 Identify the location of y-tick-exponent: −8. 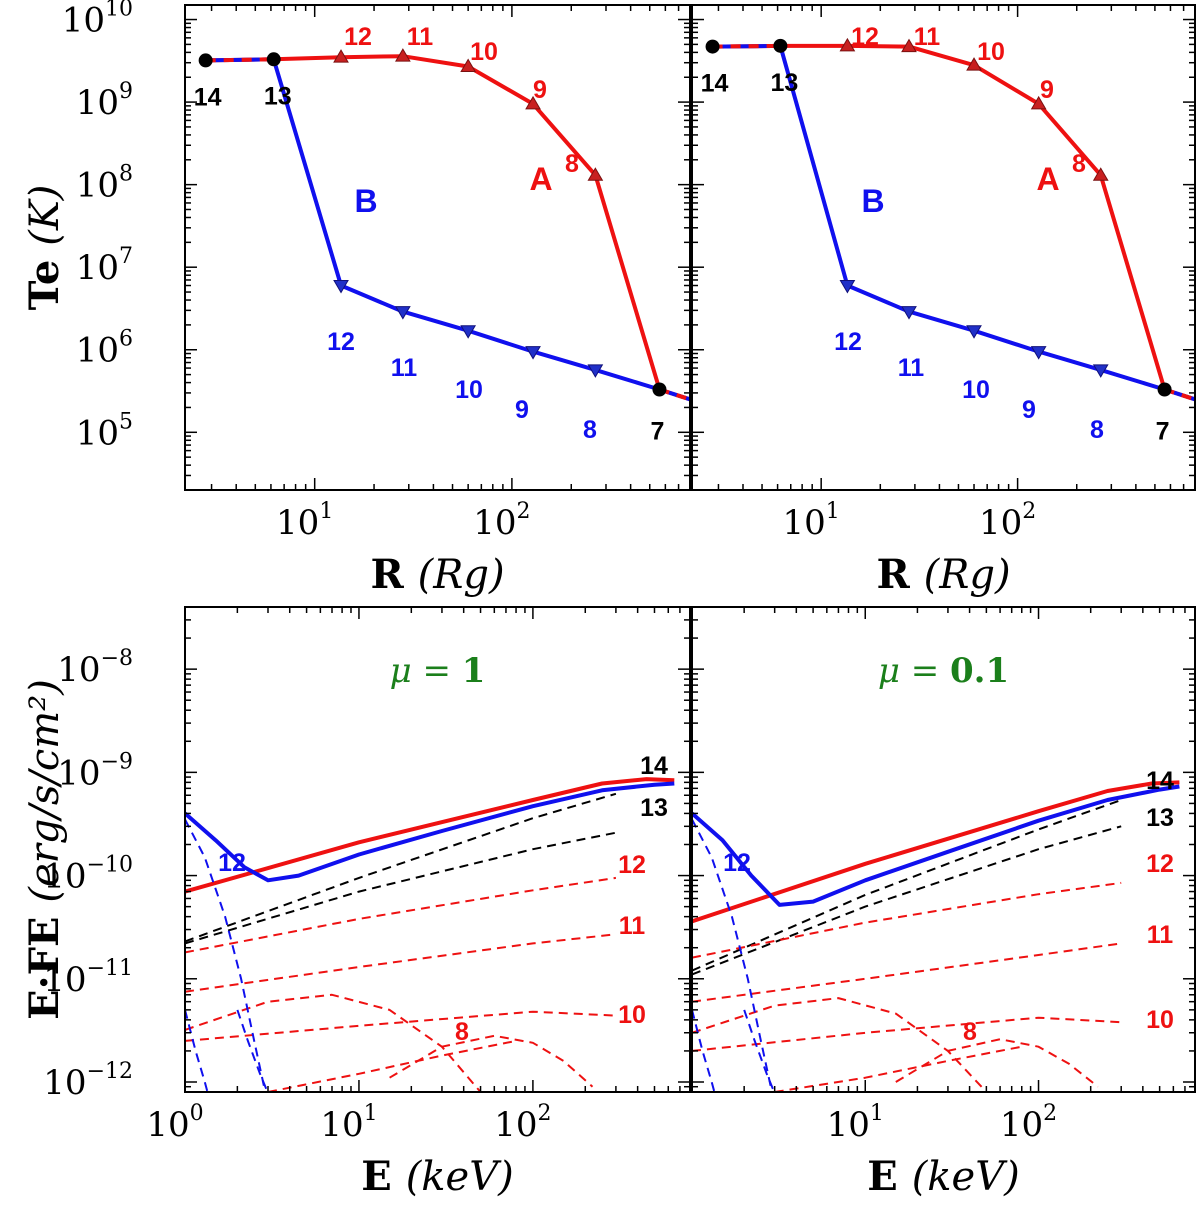
(117, 658).